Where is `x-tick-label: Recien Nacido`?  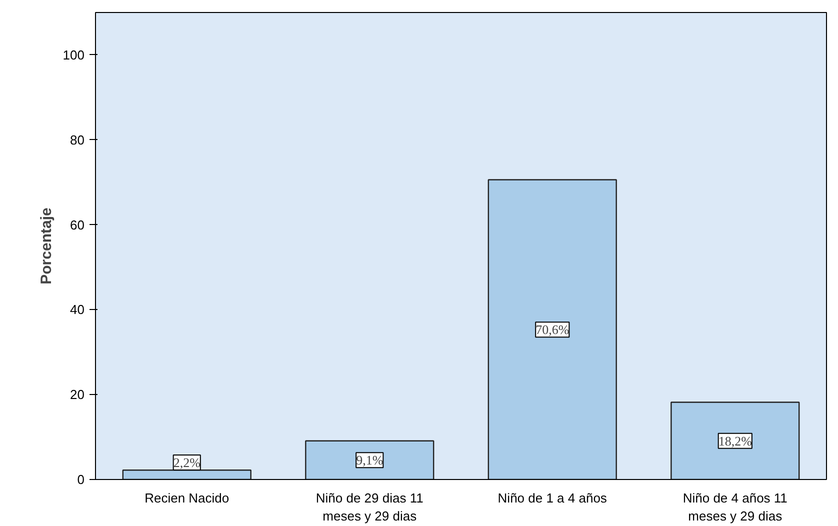 x-tick-label: Recien Nacido is located at coordinates (187, 498).